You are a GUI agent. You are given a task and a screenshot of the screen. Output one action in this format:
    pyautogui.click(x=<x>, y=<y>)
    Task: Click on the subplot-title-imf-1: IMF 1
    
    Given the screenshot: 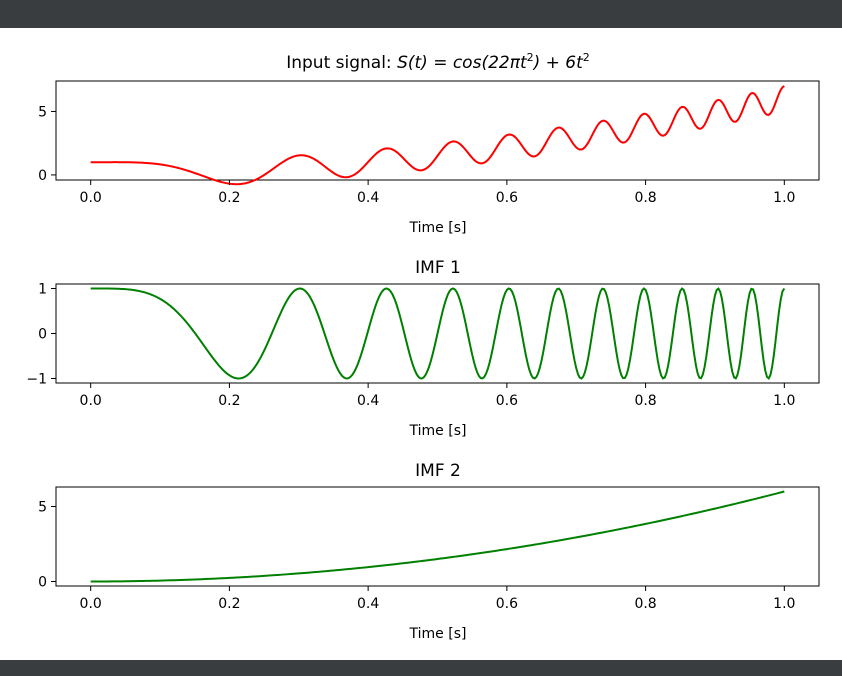 What is the action you would take?
    pyautogui.click(x=438, y=268)
    